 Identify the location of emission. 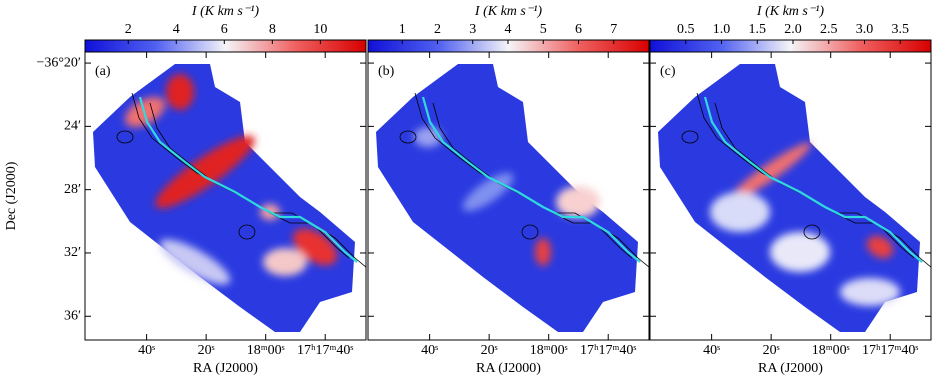
(805, 224).